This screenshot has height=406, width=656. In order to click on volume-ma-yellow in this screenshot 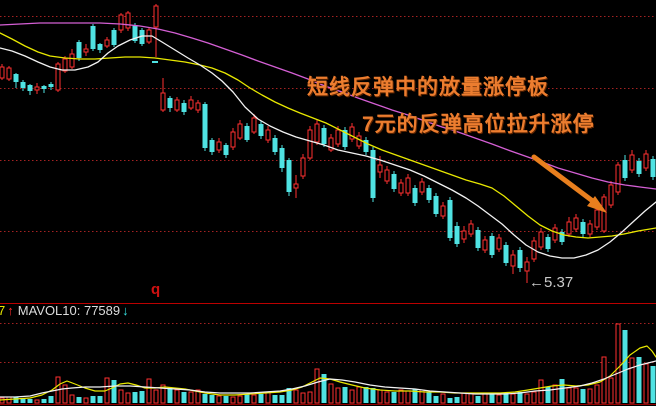, I will do `click(328, 373)`.